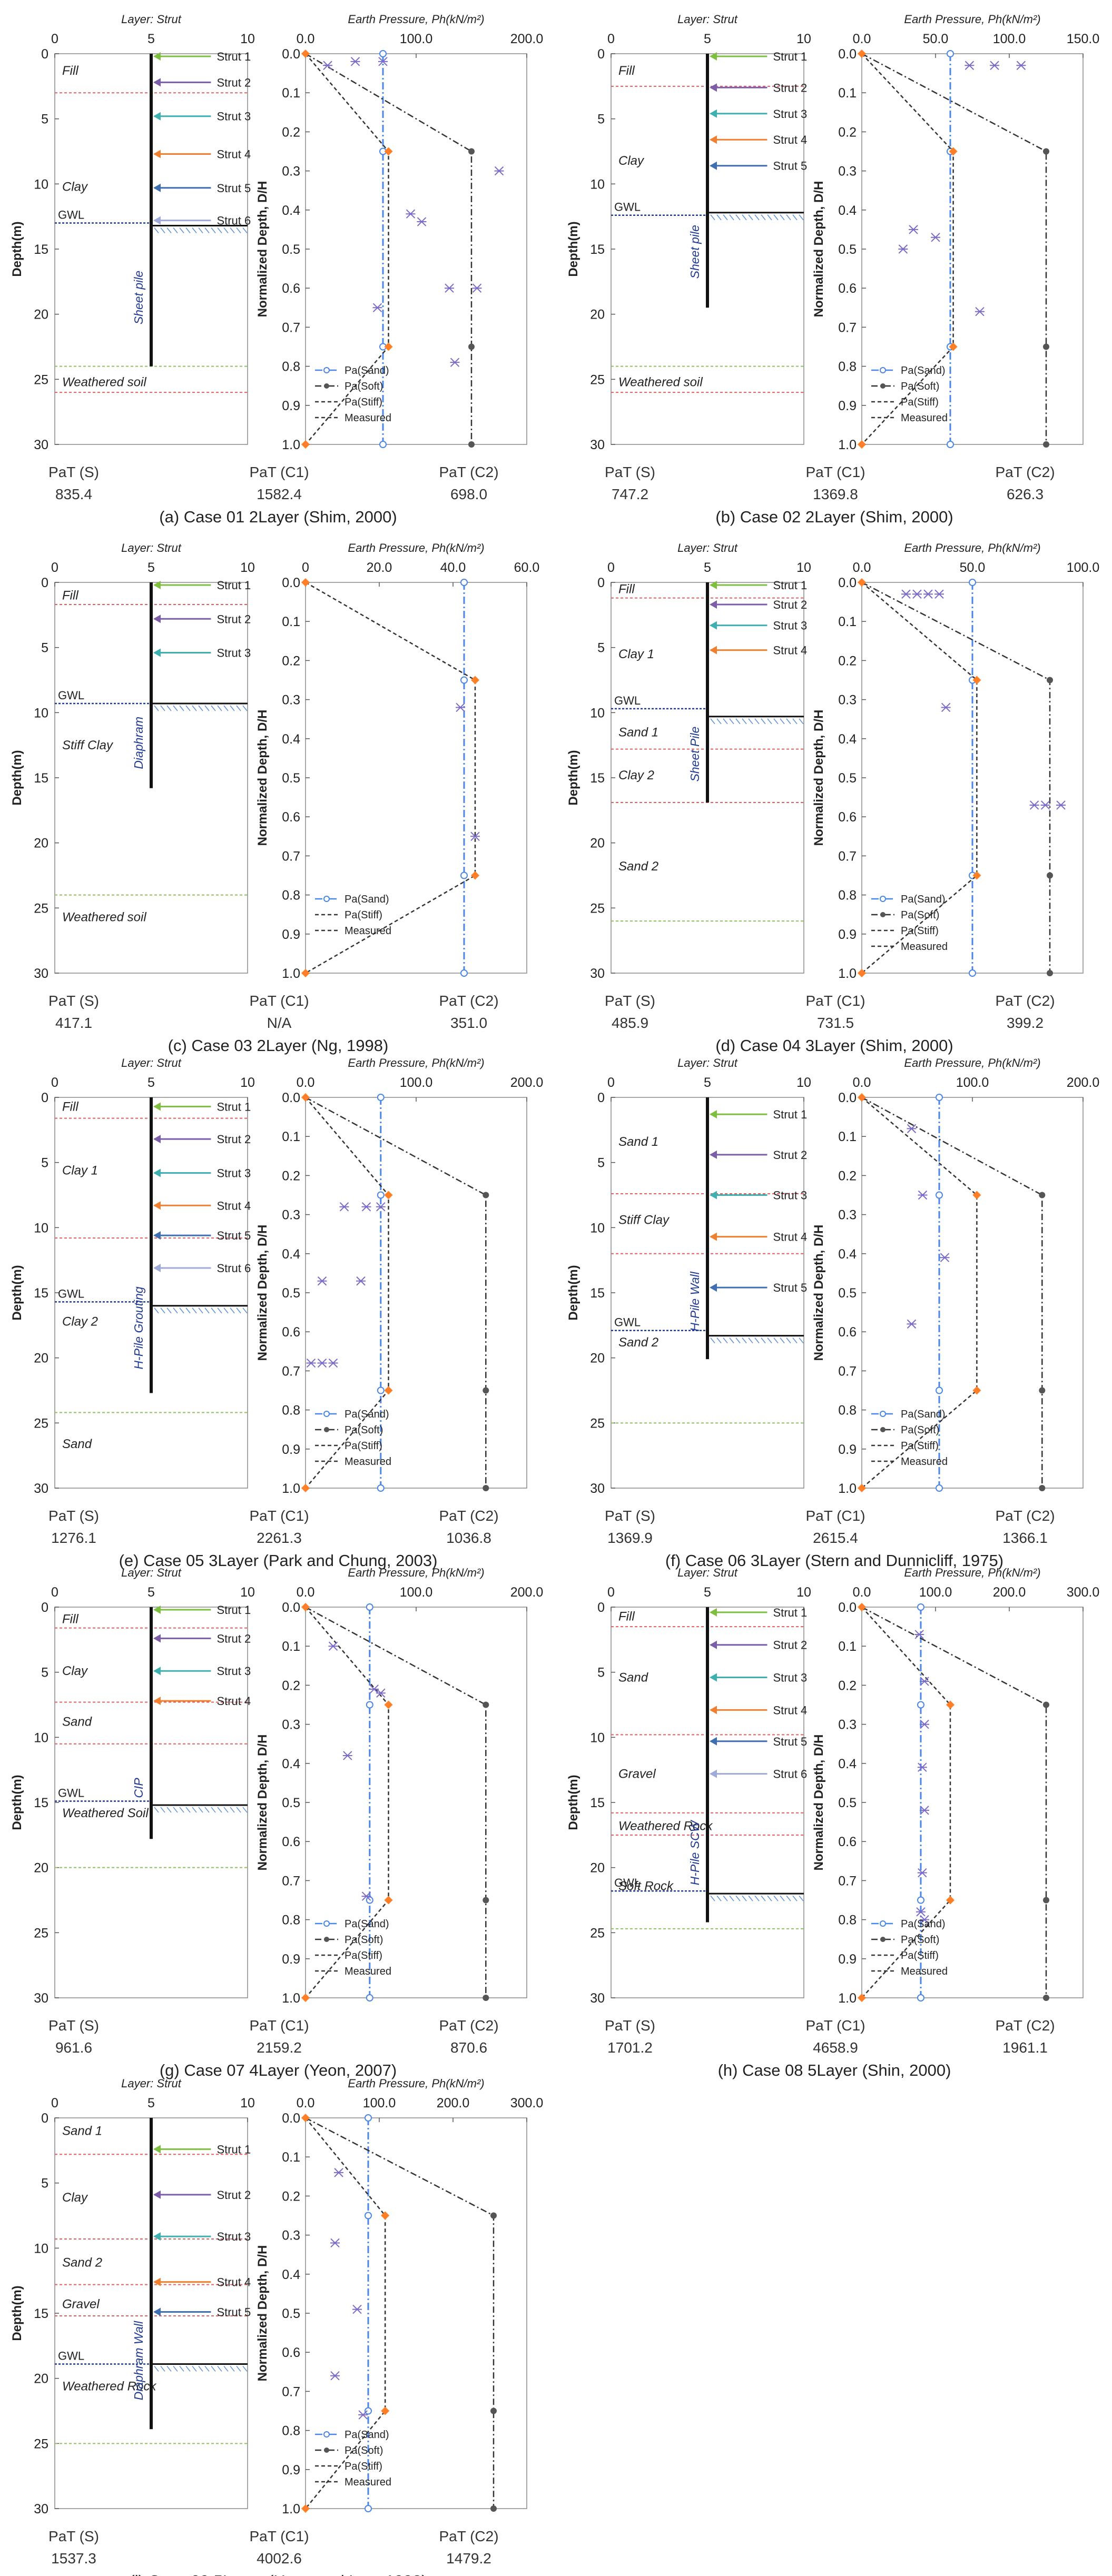 This screenshot has width=1112, height=2576. What do you see at coordinates (973, 567) in the screenshot?
I see `pressure-x-tick: 50.0` at bounding box center [973, 567].